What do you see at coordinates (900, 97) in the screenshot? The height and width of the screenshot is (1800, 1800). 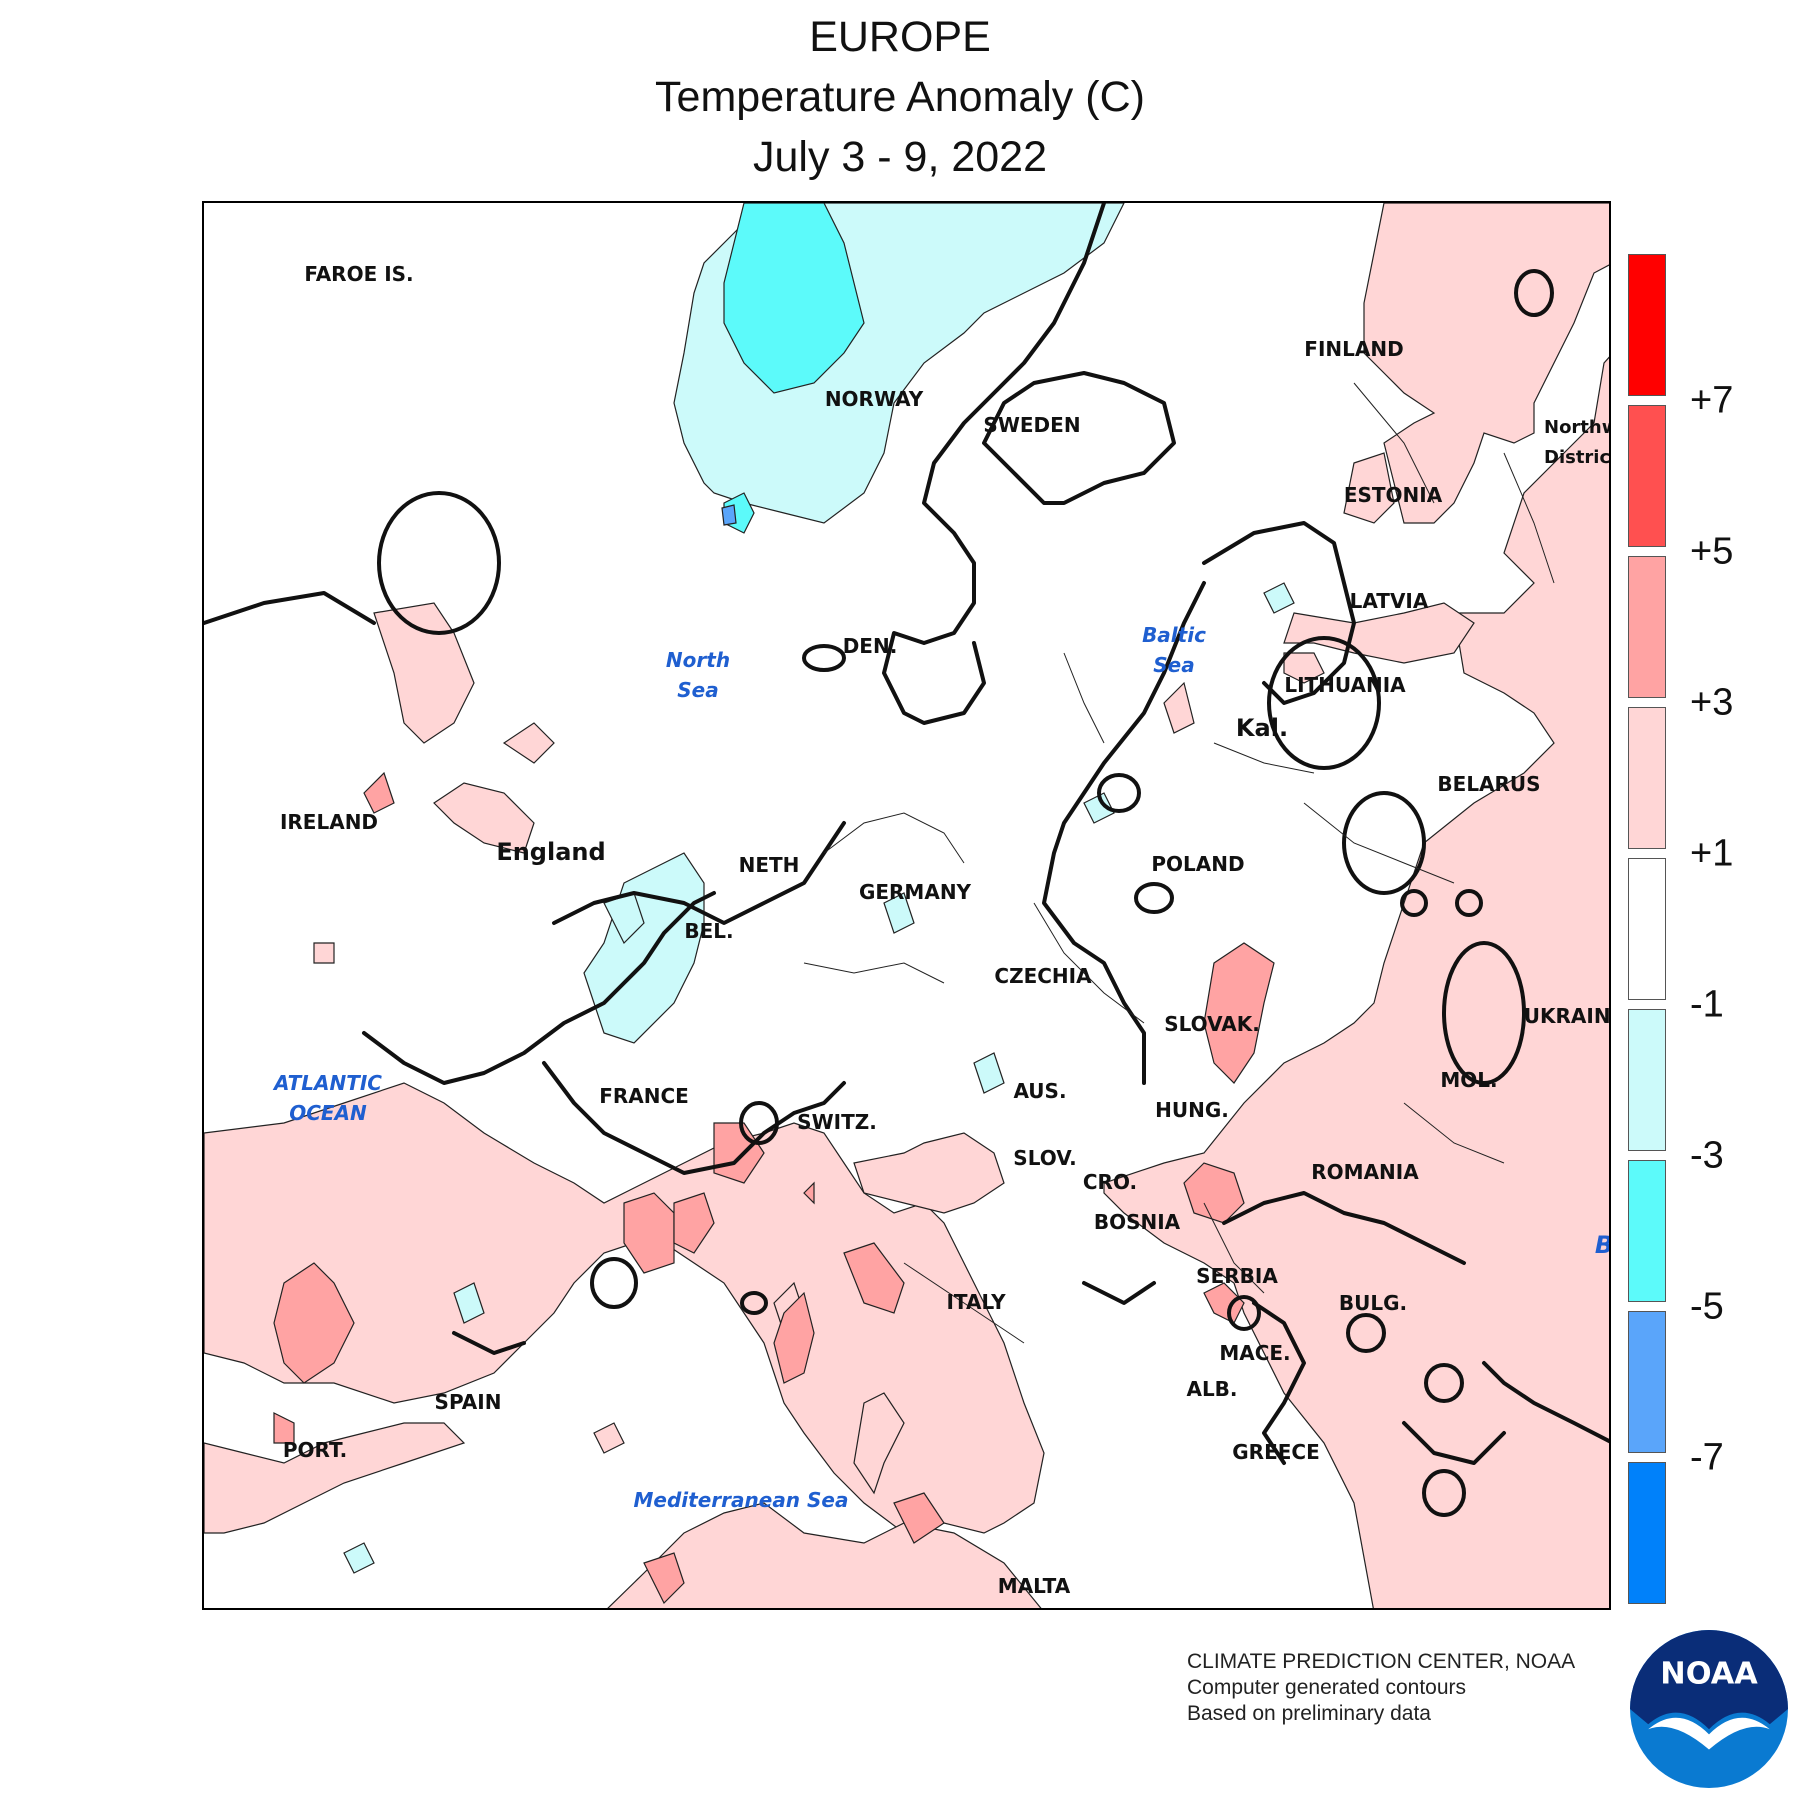 I see `map-metric-title: Temperature Anomaly (C)` at bounding box center [900, 97].